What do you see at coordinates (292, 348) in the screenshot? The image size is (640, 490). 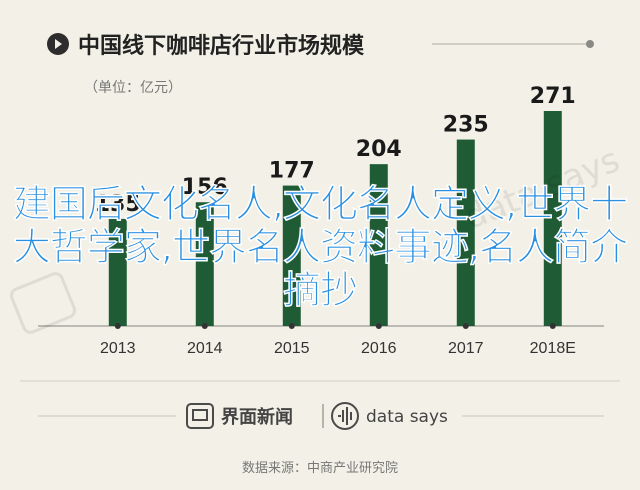 I see `x-tick-2015: 2015` at bounding box center [292, 348].